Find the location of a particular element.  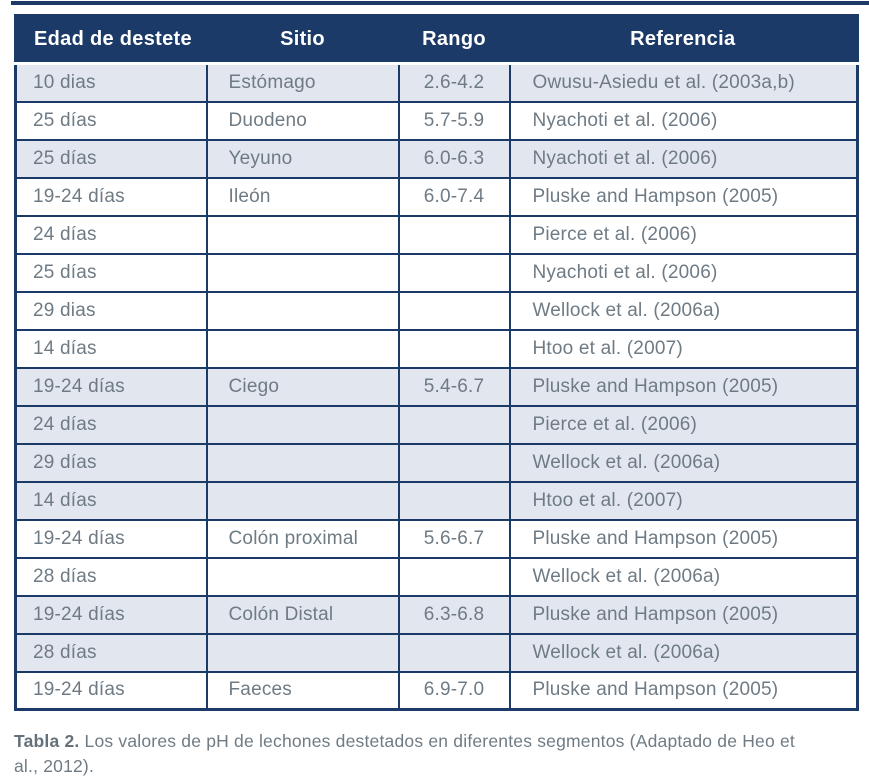

table-header: Edad de destete Sitio Rango Referencia is located at coordinates (436, 40).